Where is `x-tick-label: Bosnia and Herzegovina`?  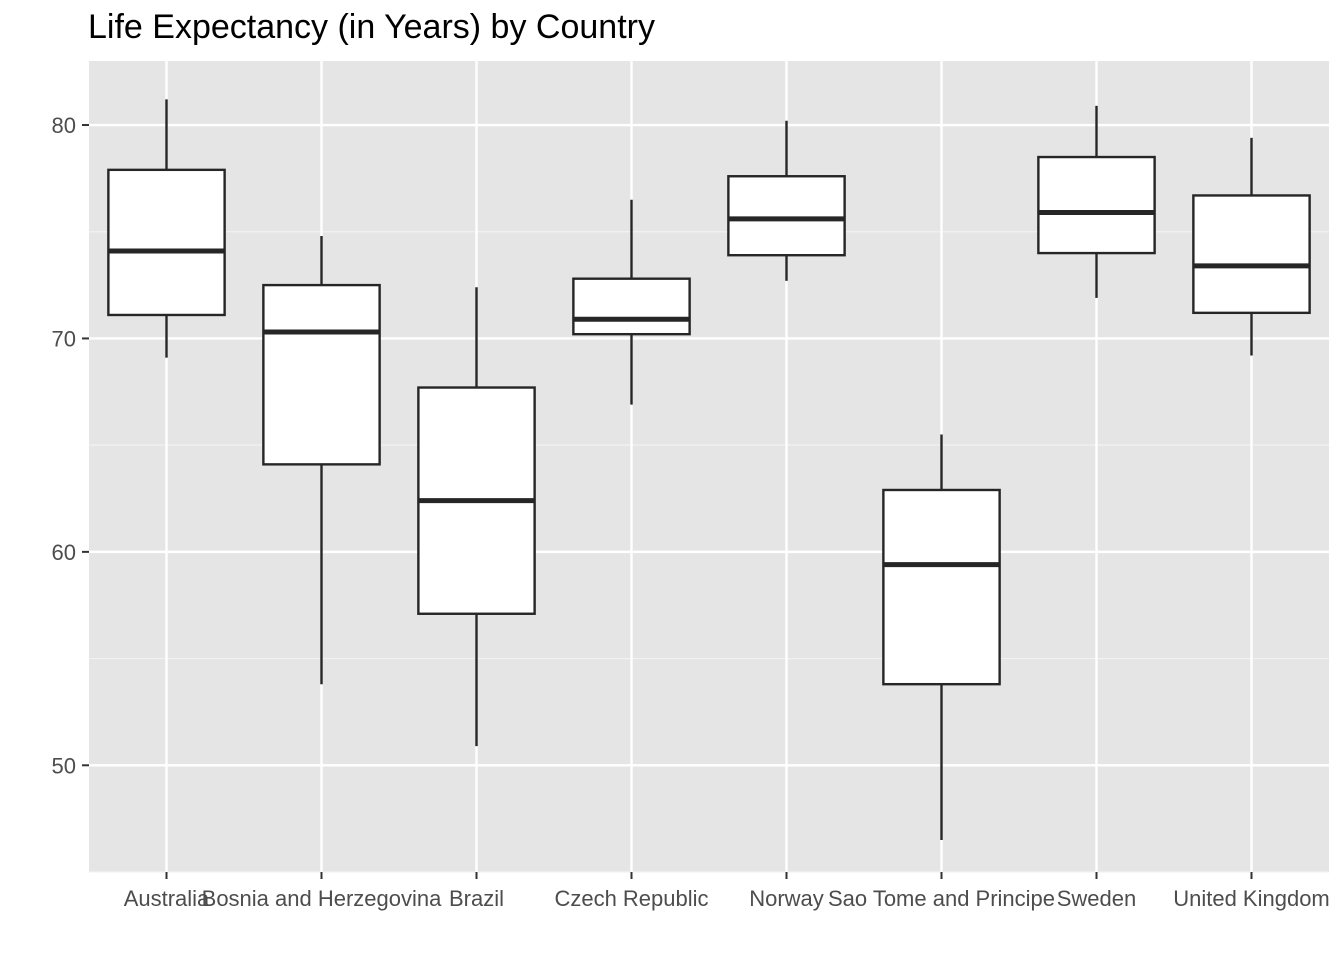
x-tick-label: Bosnia and Herzegovina is located at coordinates (322, 898).